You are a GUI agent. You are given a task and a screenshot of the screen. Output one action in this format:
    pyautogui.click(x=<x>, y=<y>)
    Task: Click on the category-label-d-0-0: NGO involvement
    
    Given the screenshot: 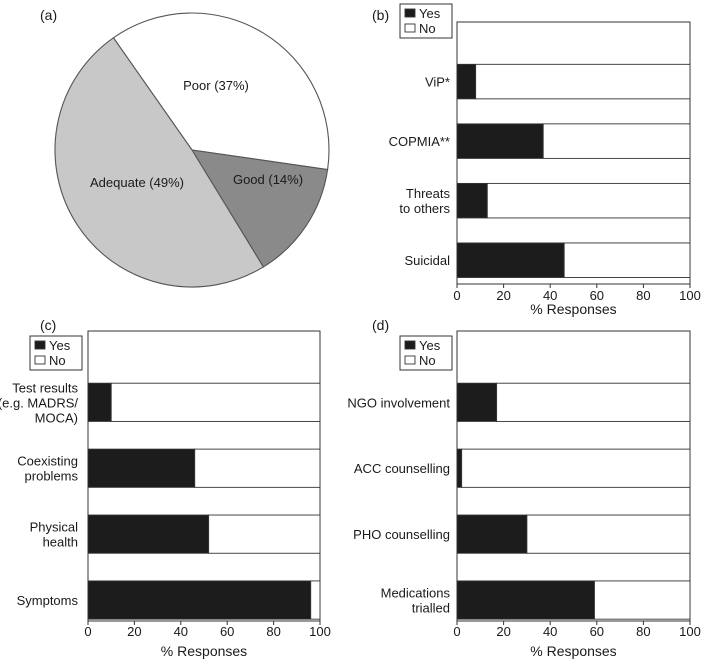 What is the action you would take?
    pyautogui.click(x=398, y=402)
    